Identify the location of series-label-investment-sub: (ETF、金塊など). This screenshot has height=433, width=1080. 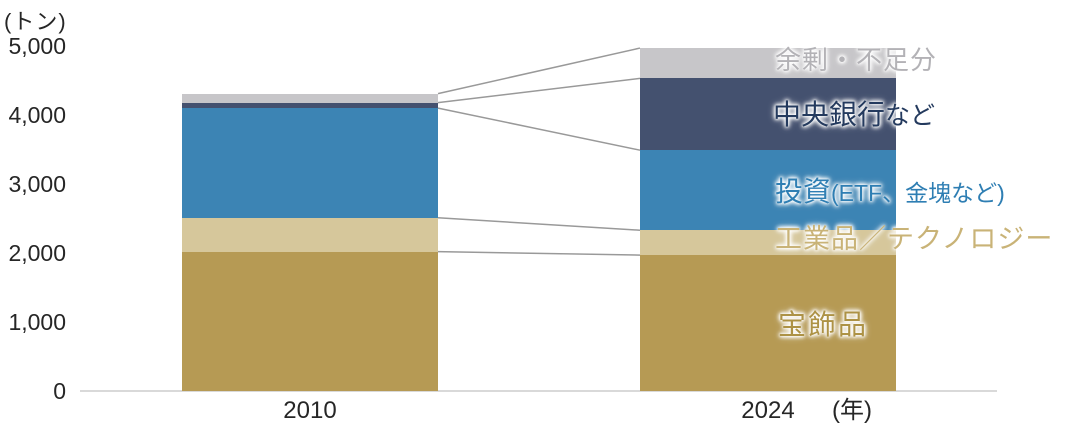
(918, 193).